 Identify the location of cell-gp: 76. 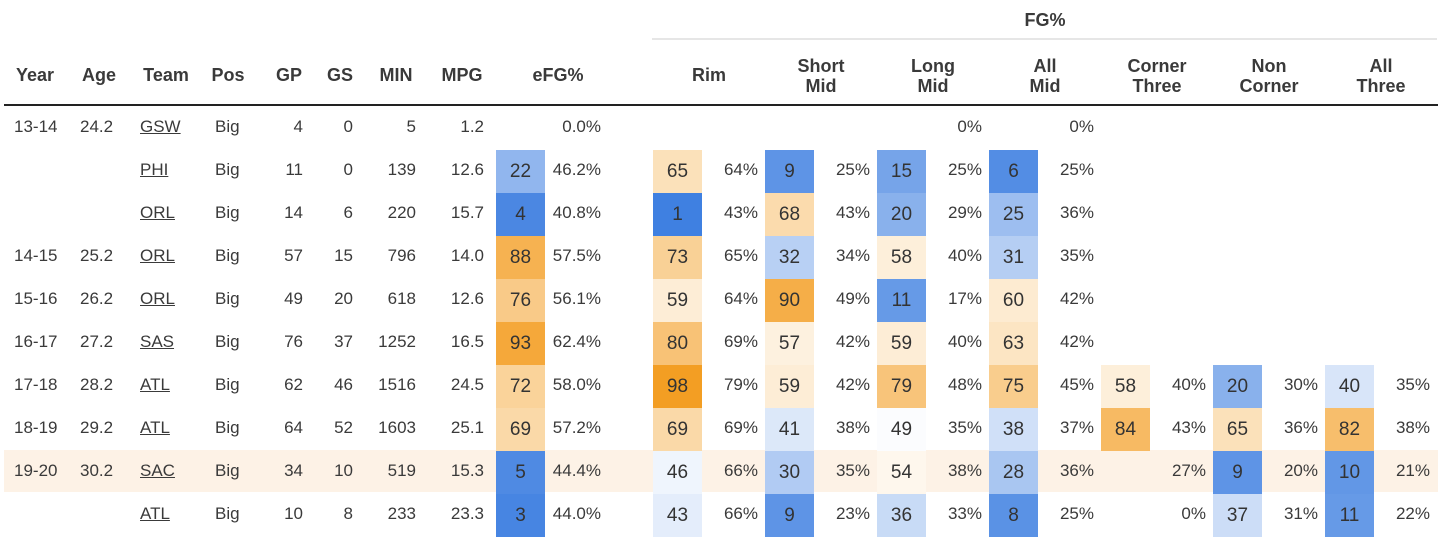
(293, 341).